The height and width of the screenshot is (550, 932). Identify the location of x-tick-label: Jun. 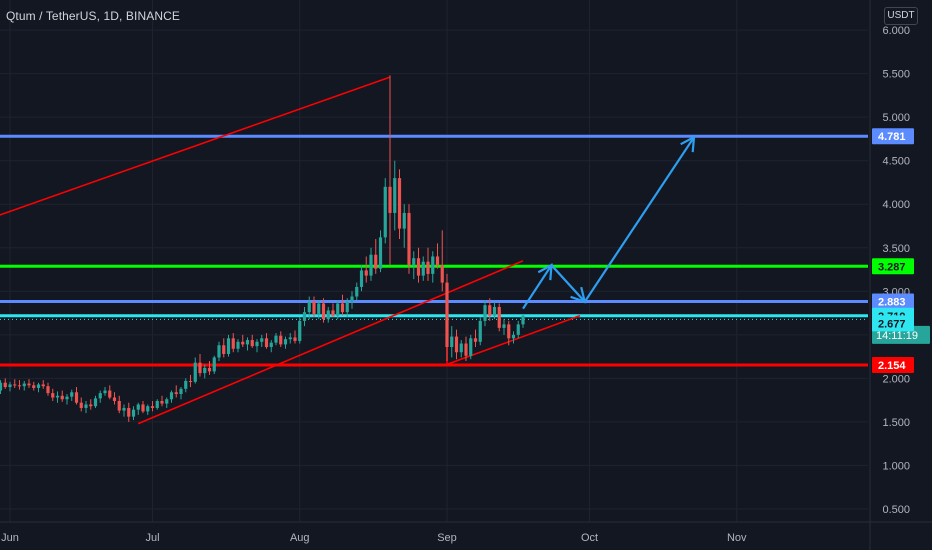
(10, 538).